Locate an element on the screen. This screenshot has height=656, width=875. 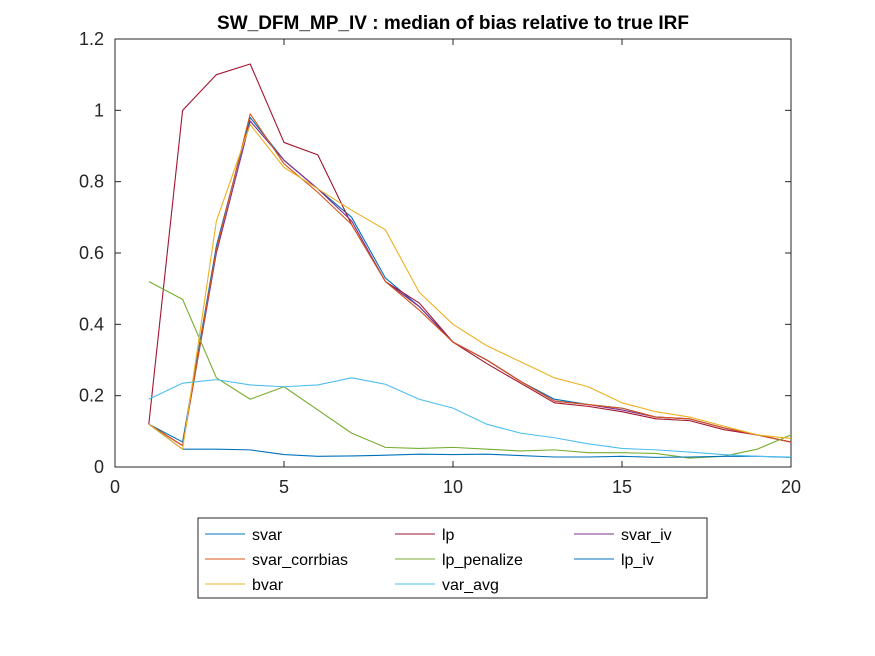
y-tick-label: 1 is located at coordinates (99, 110).